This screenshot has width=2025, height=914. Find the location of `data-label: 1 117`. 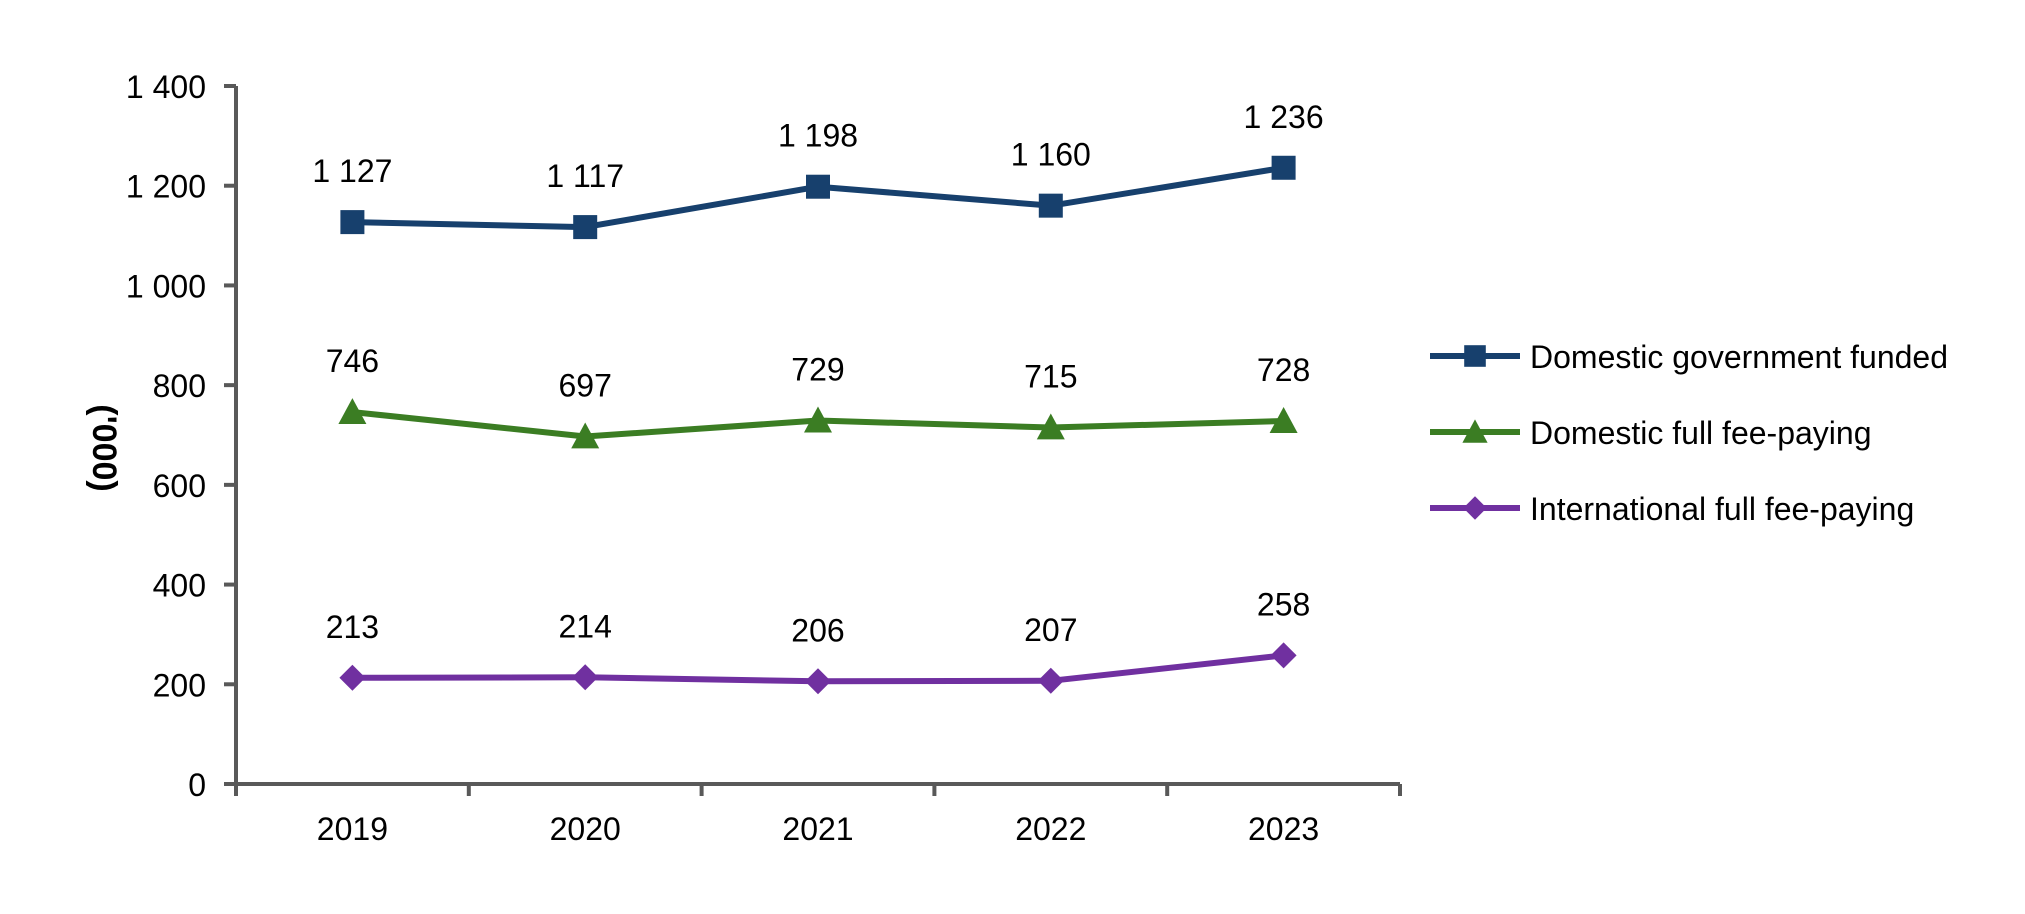

data-label: 1 117 is located at coordinates (585, 176).